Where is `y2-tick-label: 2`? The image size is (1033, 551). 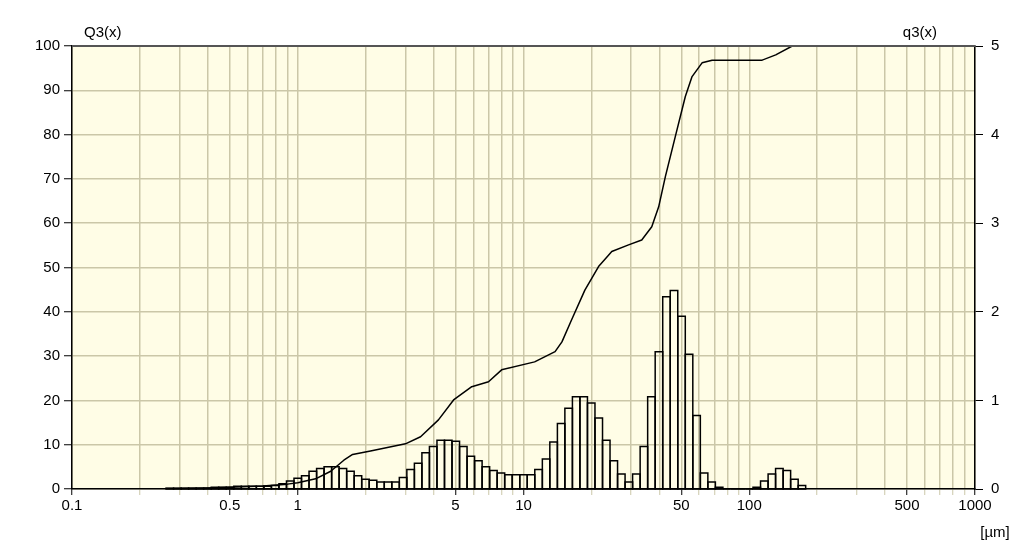
y2-tick-label: 2 is located at coordinates (995, 310).